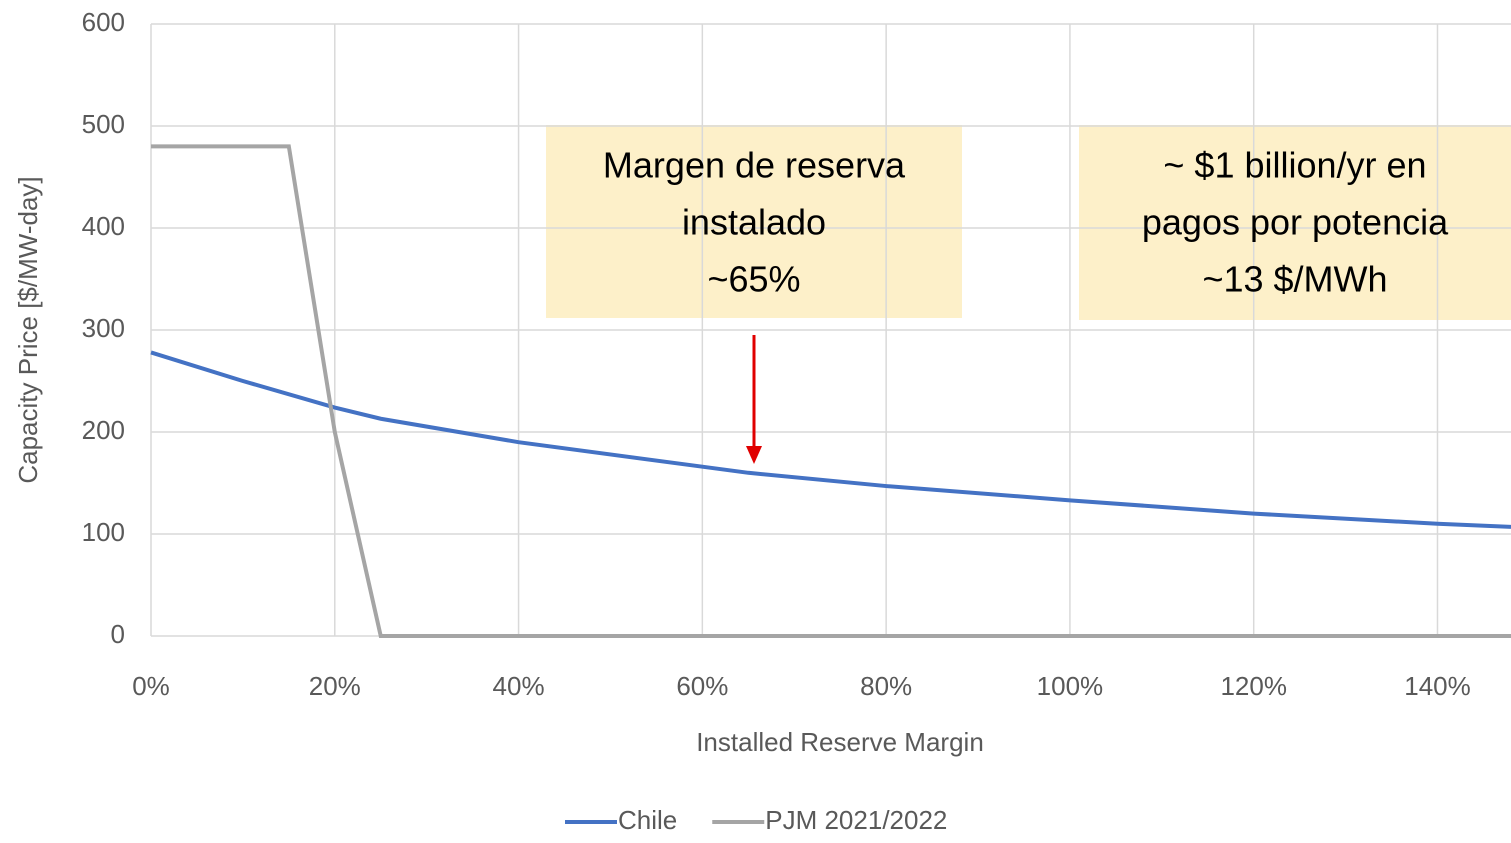  I want to click on annotation-text: ~65%, so click(753, 279).